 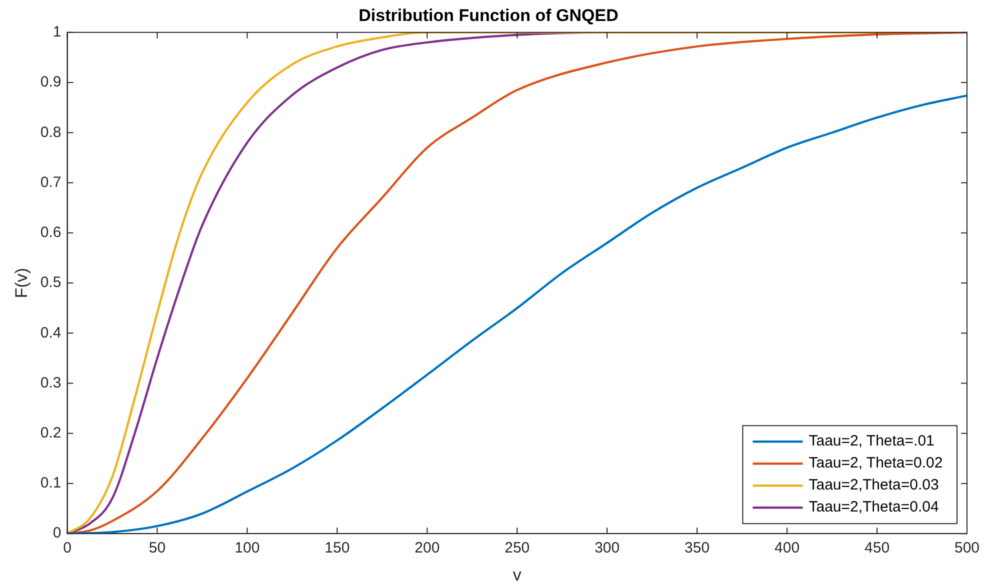 I want to click on legend-label: Taau=2, Theta=0.02, so click(x=875, y=463).